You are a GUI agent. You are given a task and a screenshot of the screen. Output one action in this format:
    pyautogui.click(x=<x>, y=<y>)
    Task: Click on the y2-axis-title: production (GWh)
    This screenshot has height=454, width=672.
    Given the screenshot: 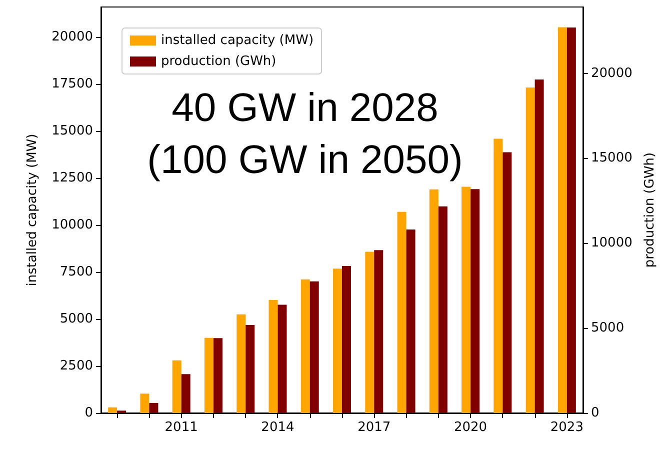 What is the action you would take?
    pyautogui.click(x=650, y=210)
    